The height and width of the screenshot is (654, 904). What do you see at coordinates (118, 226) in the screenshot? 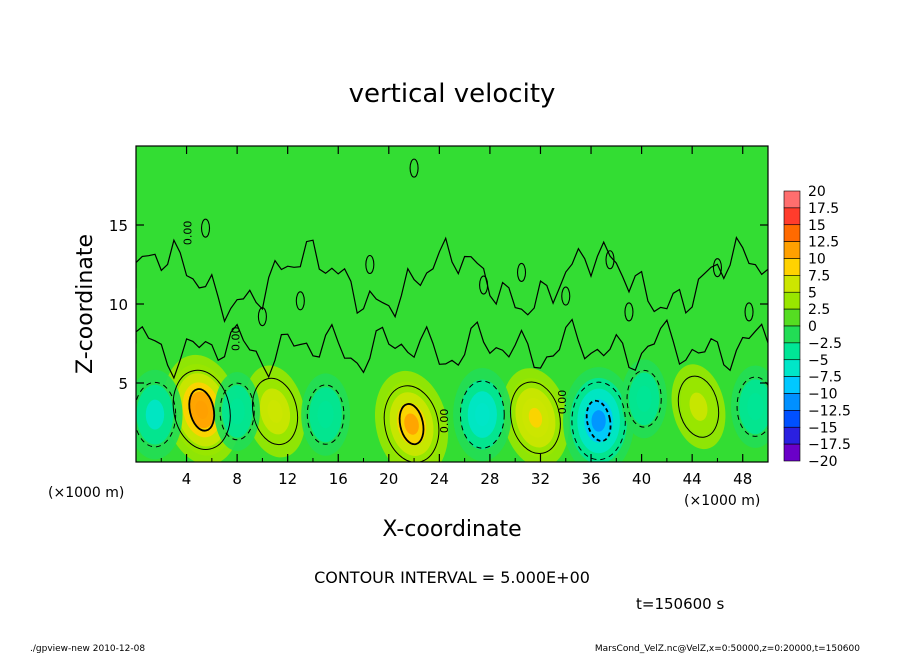
I see `y-tick-label: 15` at bounding box center [118, 226].